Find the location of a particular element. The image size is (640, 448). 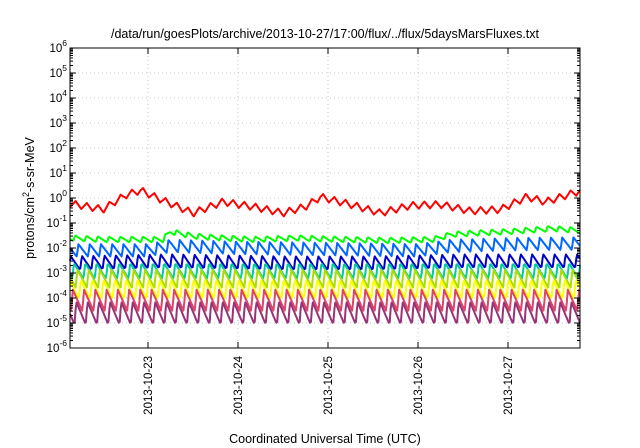

y-tick-label: 10³ is located at coordinates (58, 121).